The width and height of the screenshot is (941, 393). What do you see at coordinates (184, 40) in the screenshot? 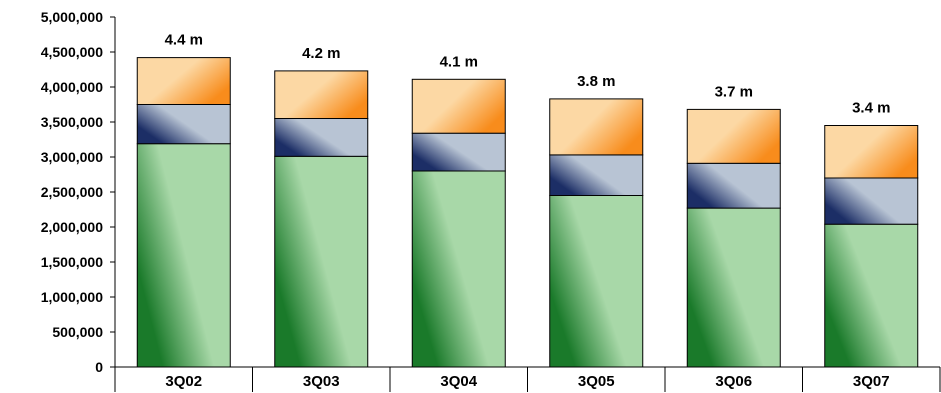
I see `total-label-3Q02: 4.4 m` at bounding box center [184, 40].